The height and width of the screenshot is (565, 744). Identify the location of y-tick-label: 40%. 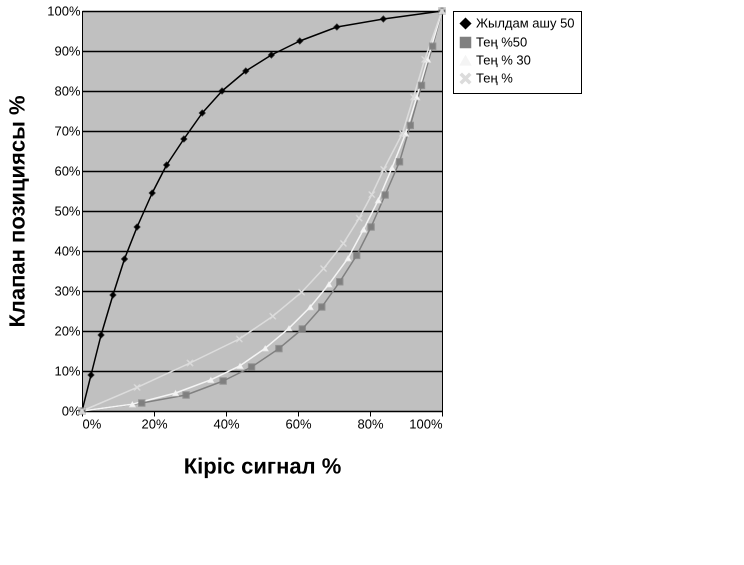
(67, 251).